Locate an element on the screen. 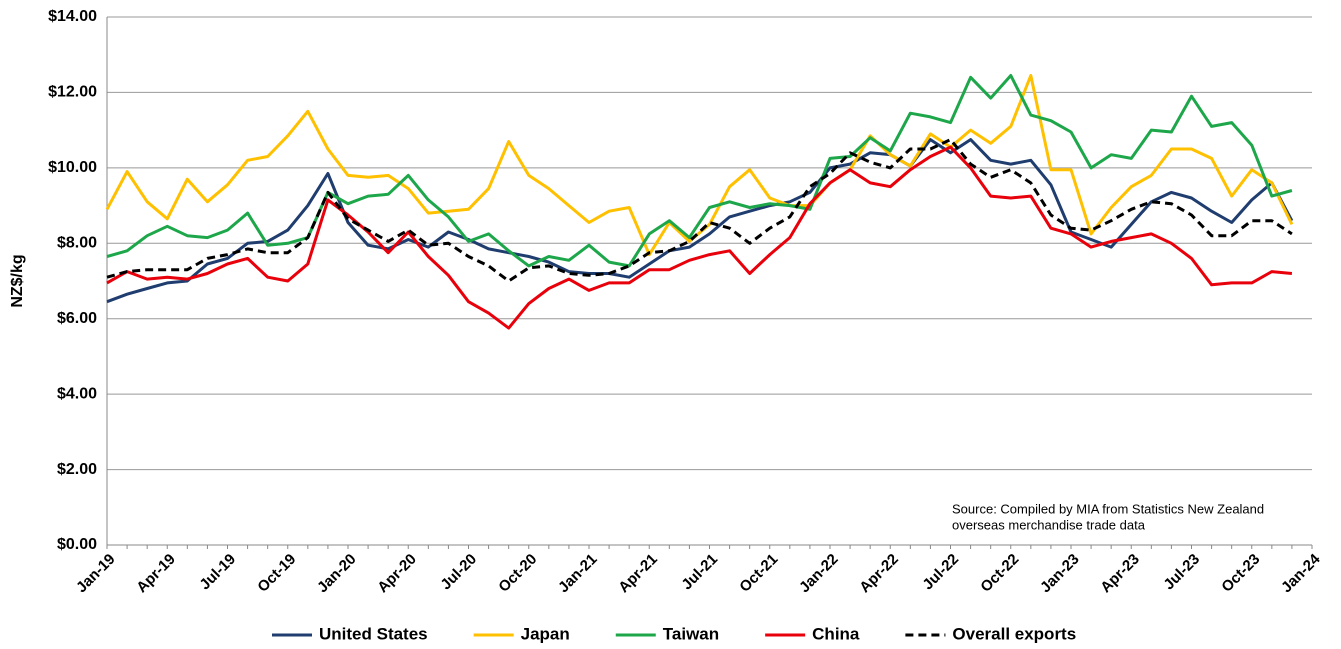 The image size is (1341, 649). y-tick-label: $0.00 is located at coordinates (77, 544).